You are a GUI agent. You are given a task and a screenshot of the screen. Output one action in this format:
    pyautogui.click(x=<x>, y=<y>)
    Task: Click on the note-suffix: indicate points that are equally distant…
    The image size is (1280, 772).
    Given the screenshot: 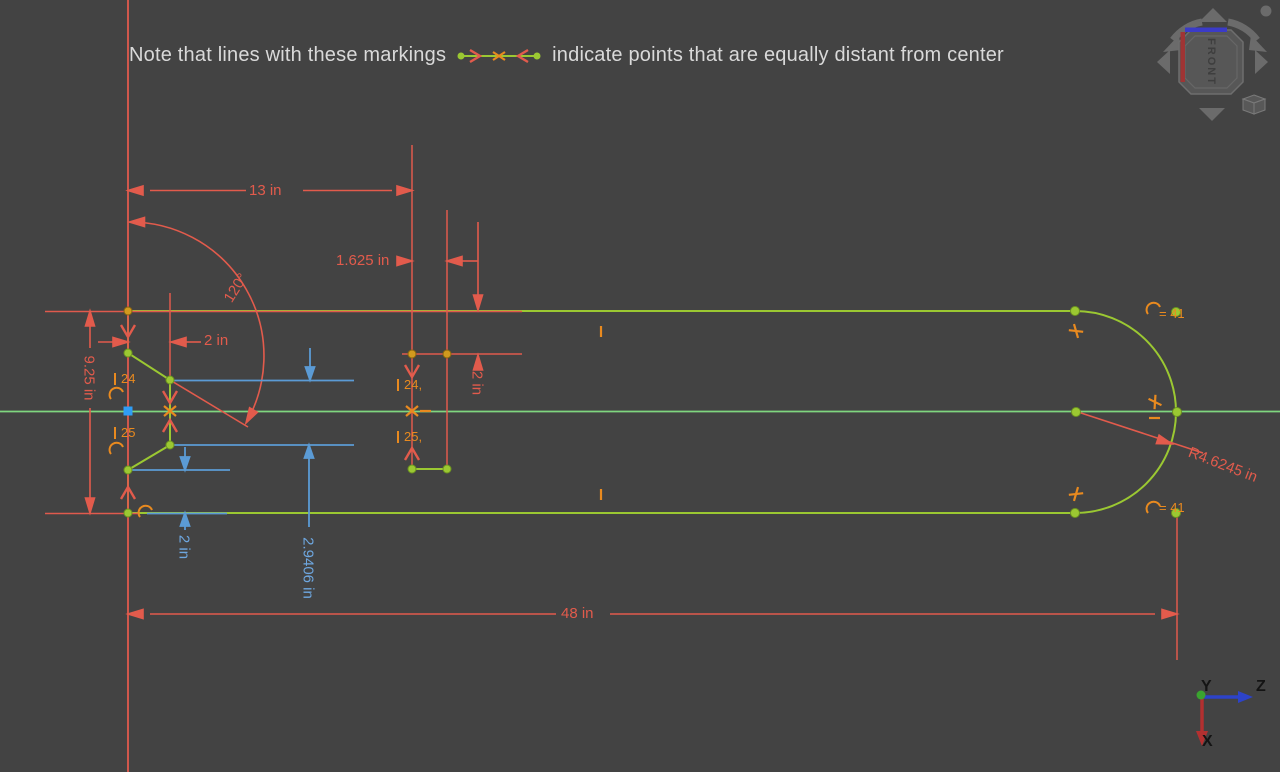 What is the action you would take?
    pyautogui.click(x=778, y=55)
    